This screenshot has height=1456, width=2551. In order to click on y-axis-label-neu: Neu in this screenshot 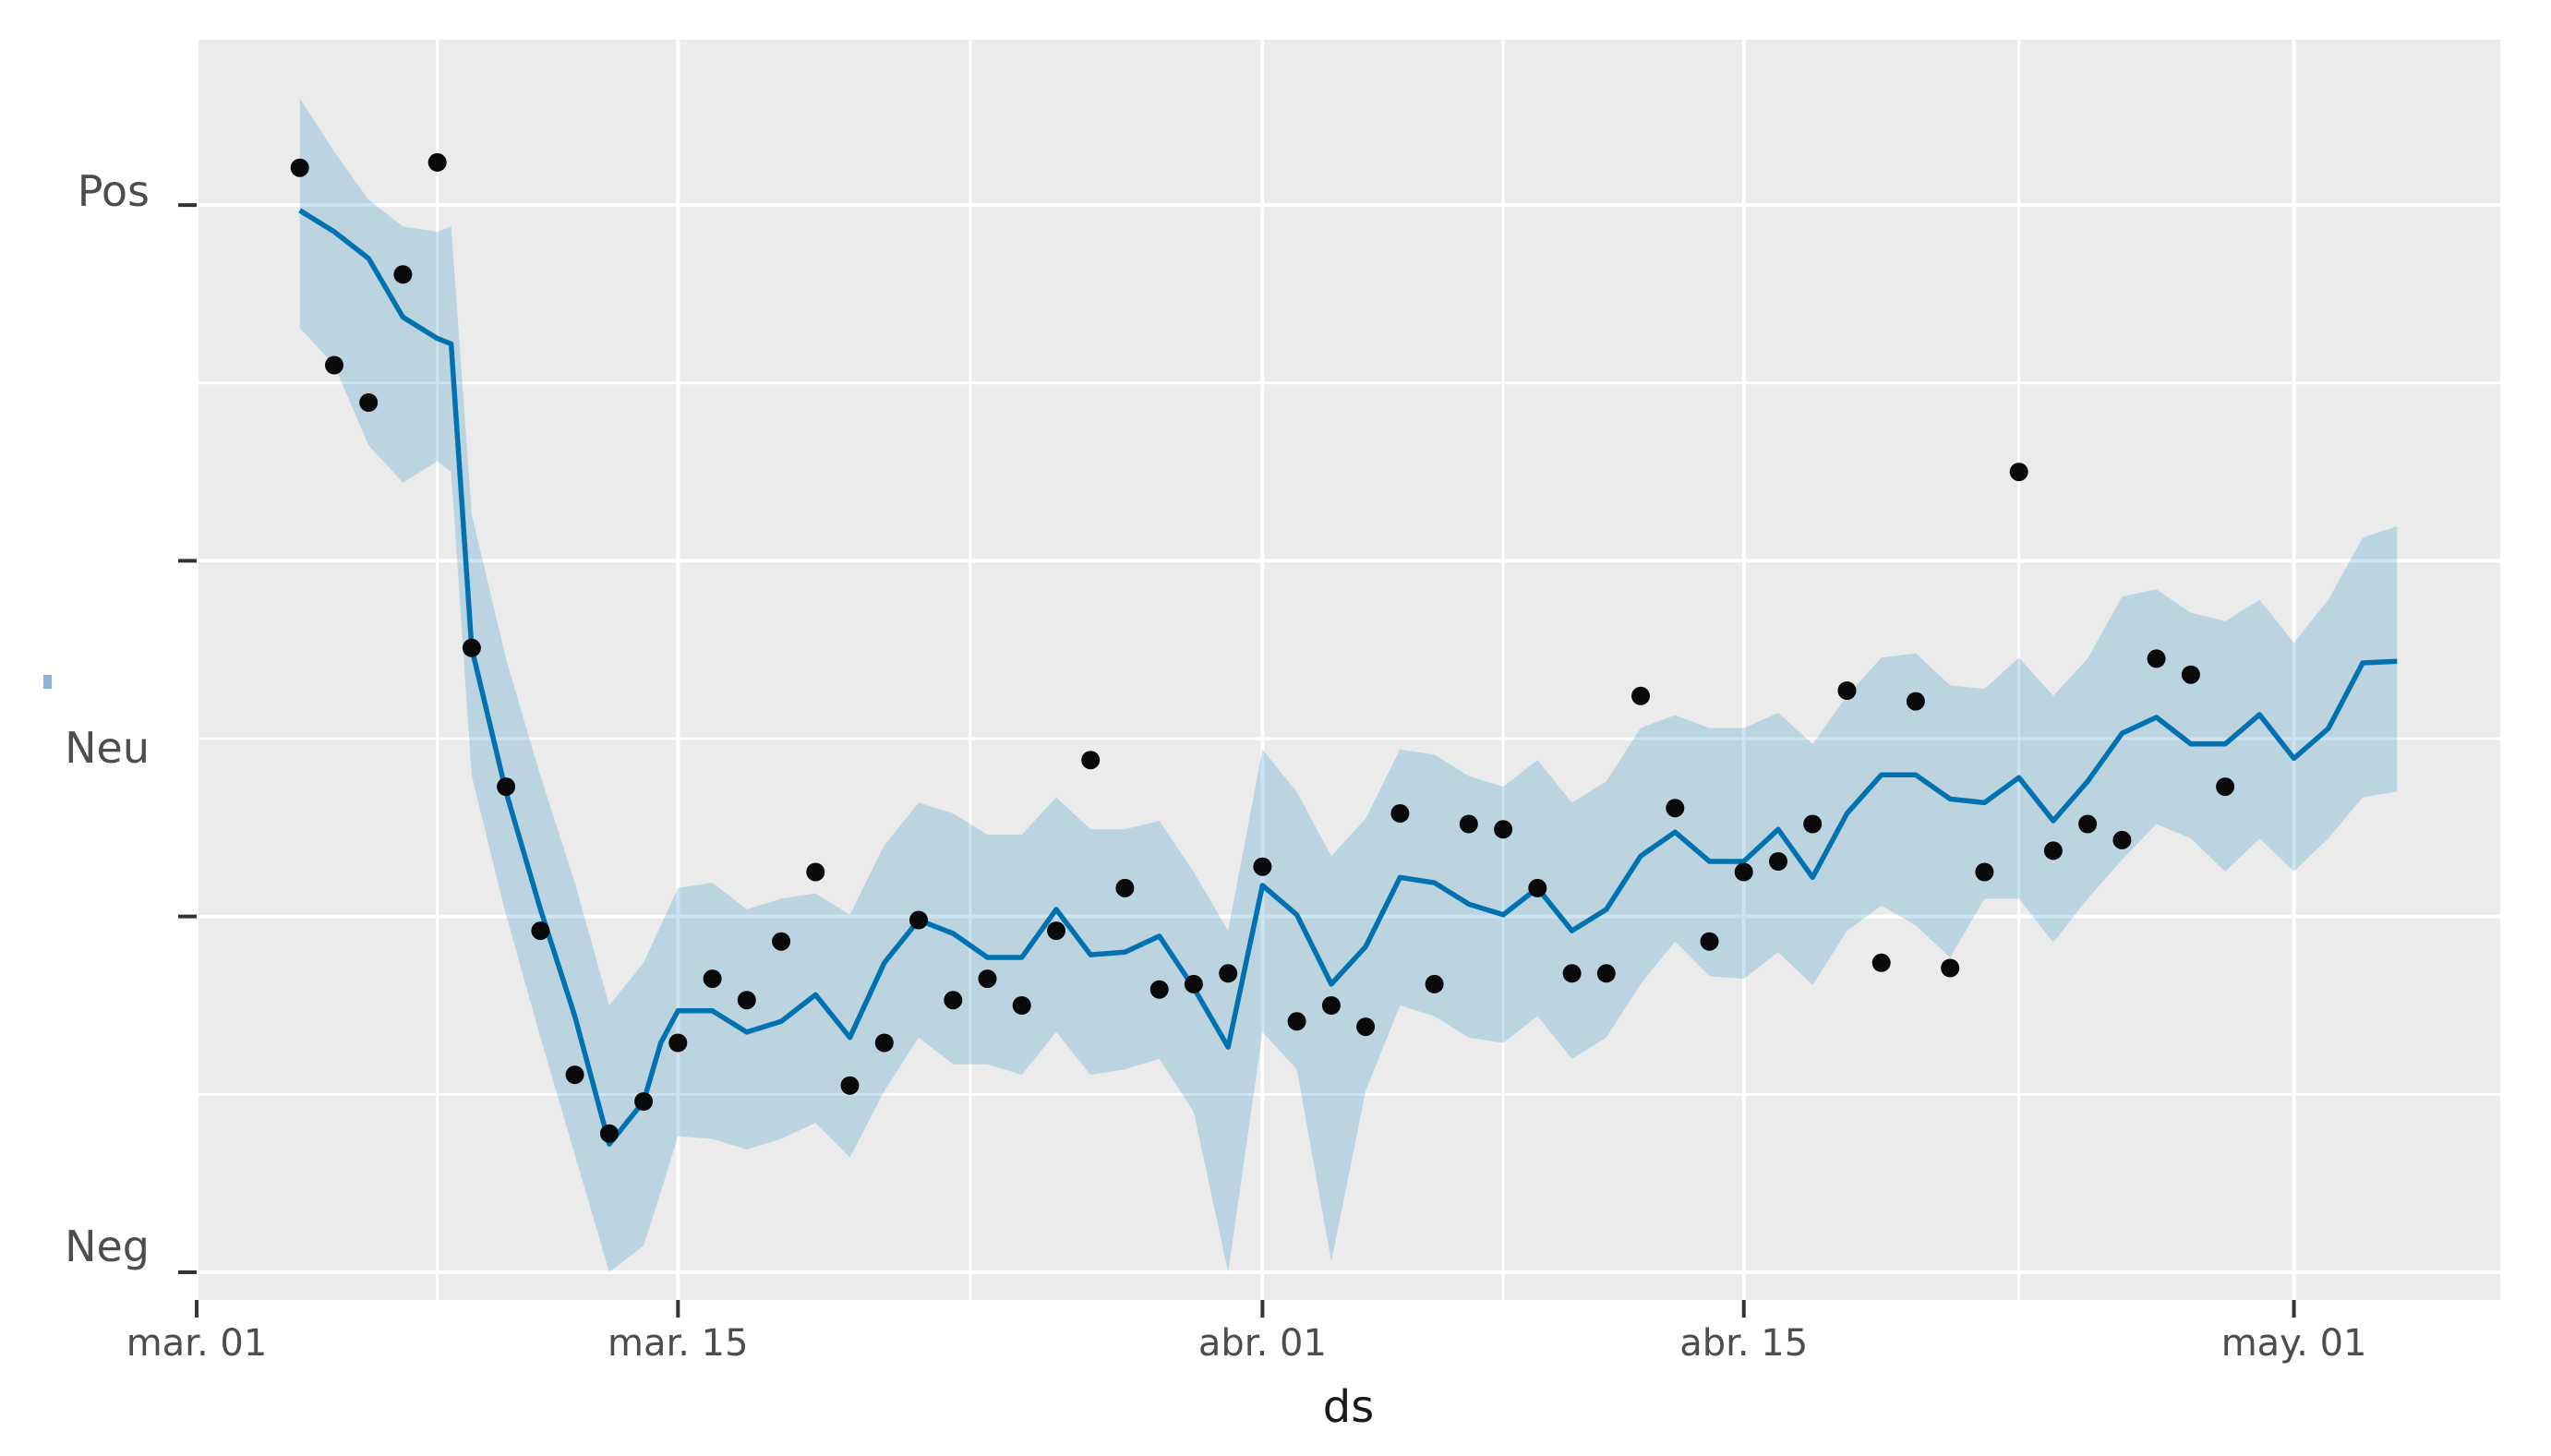, I will do `click(107, 748)`.